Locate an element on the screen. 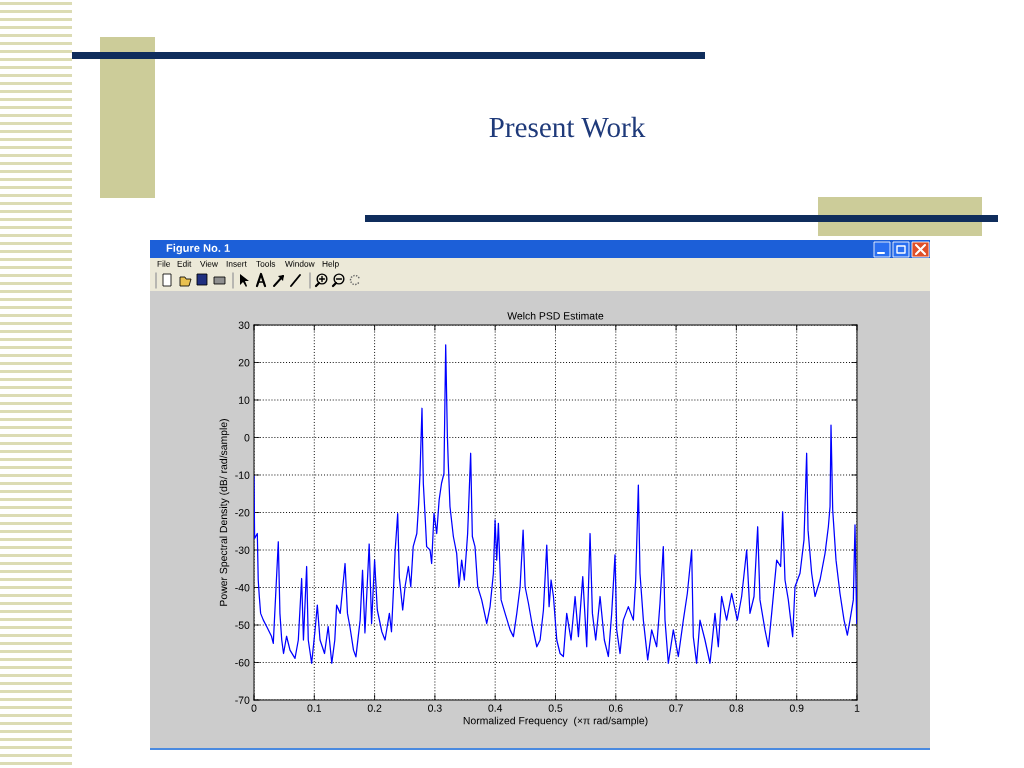 Image resolution: width=1024 pixels, height=768 pixels. y-tick-label: -40 is located at coordinates (242, 588).